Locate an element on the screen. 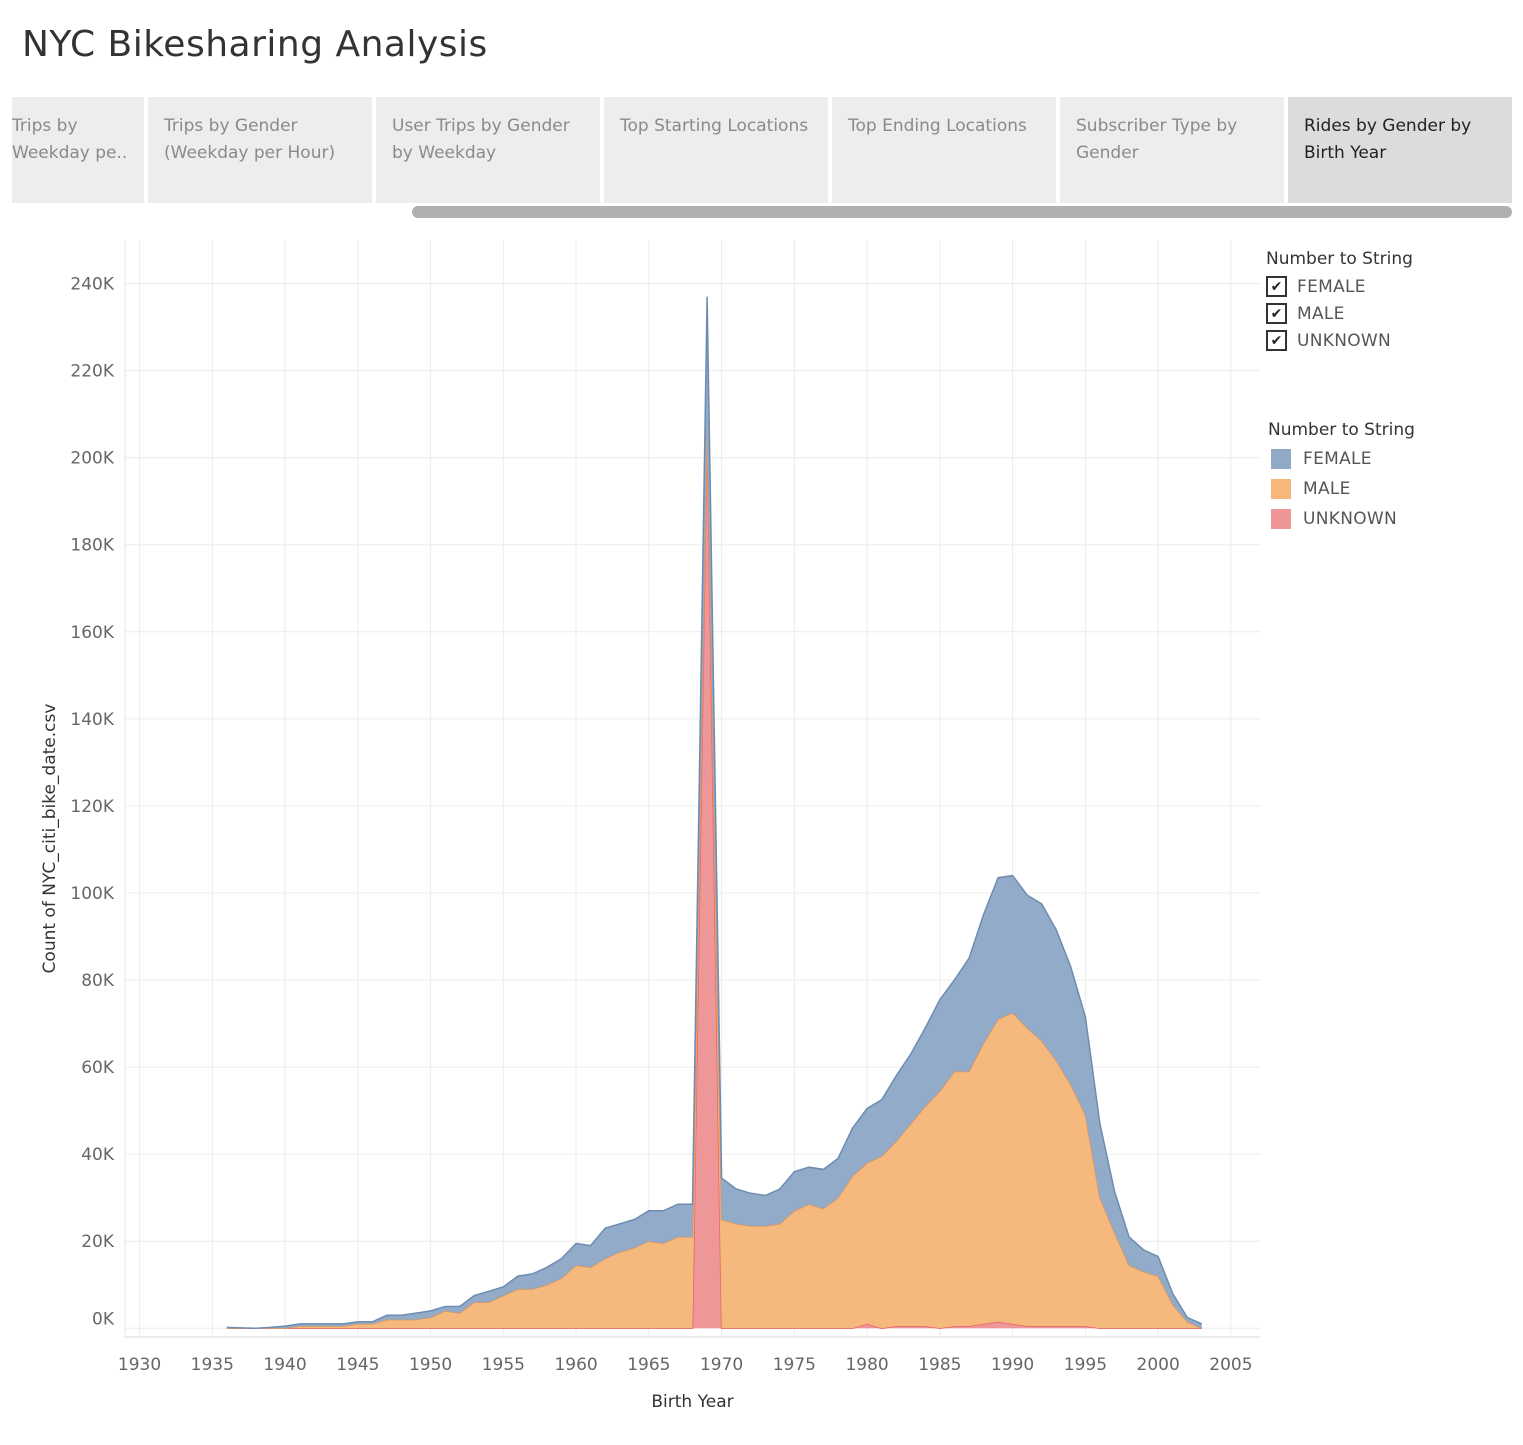 This screenshot has width=1523, height=1445. color-legend: Number to String FEMALE MALE UNKNOWN is located at coordinates (1341, 477).